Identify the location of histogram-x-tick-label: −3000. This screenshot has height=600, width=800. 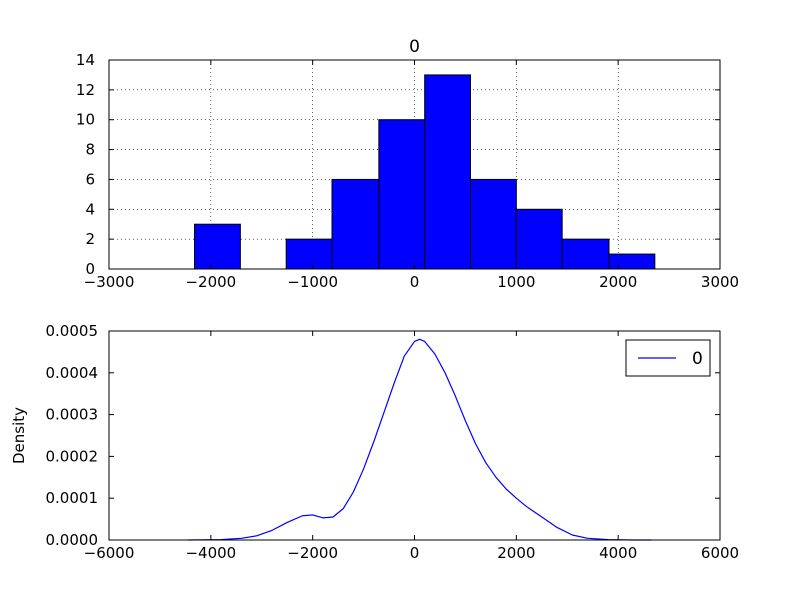
(109, 282).